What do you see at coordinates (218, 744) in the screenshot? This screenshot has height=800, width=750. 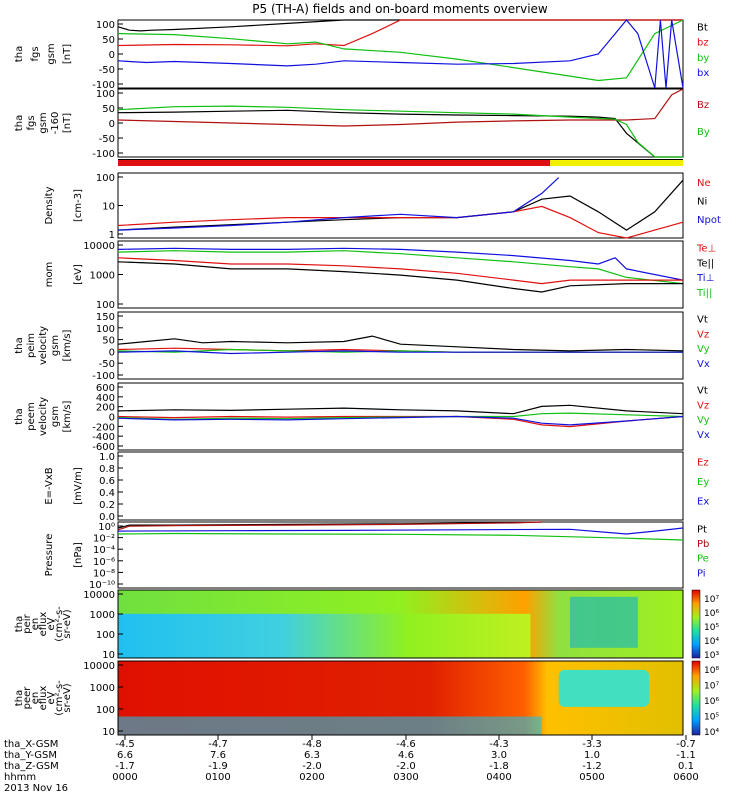 I see `footer-value: -4.7` at bounding box center [218, 744].